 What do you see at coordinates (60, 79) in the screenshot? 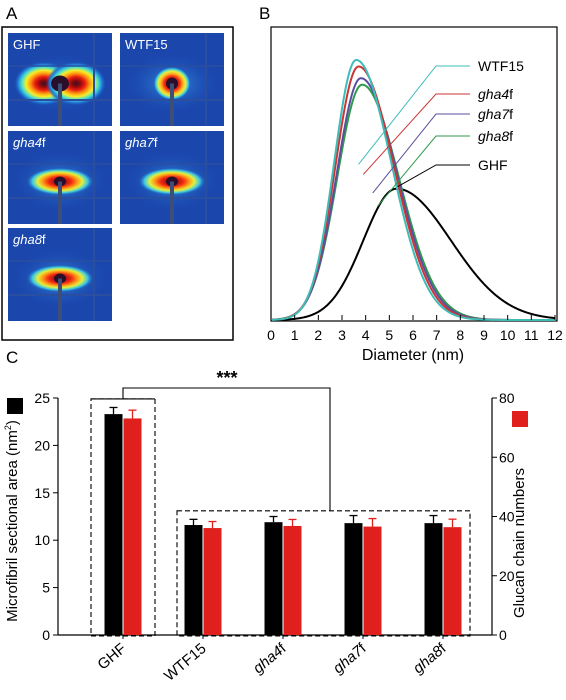
I see `saxs-tile: GHF` at bounding box center [60, 79].